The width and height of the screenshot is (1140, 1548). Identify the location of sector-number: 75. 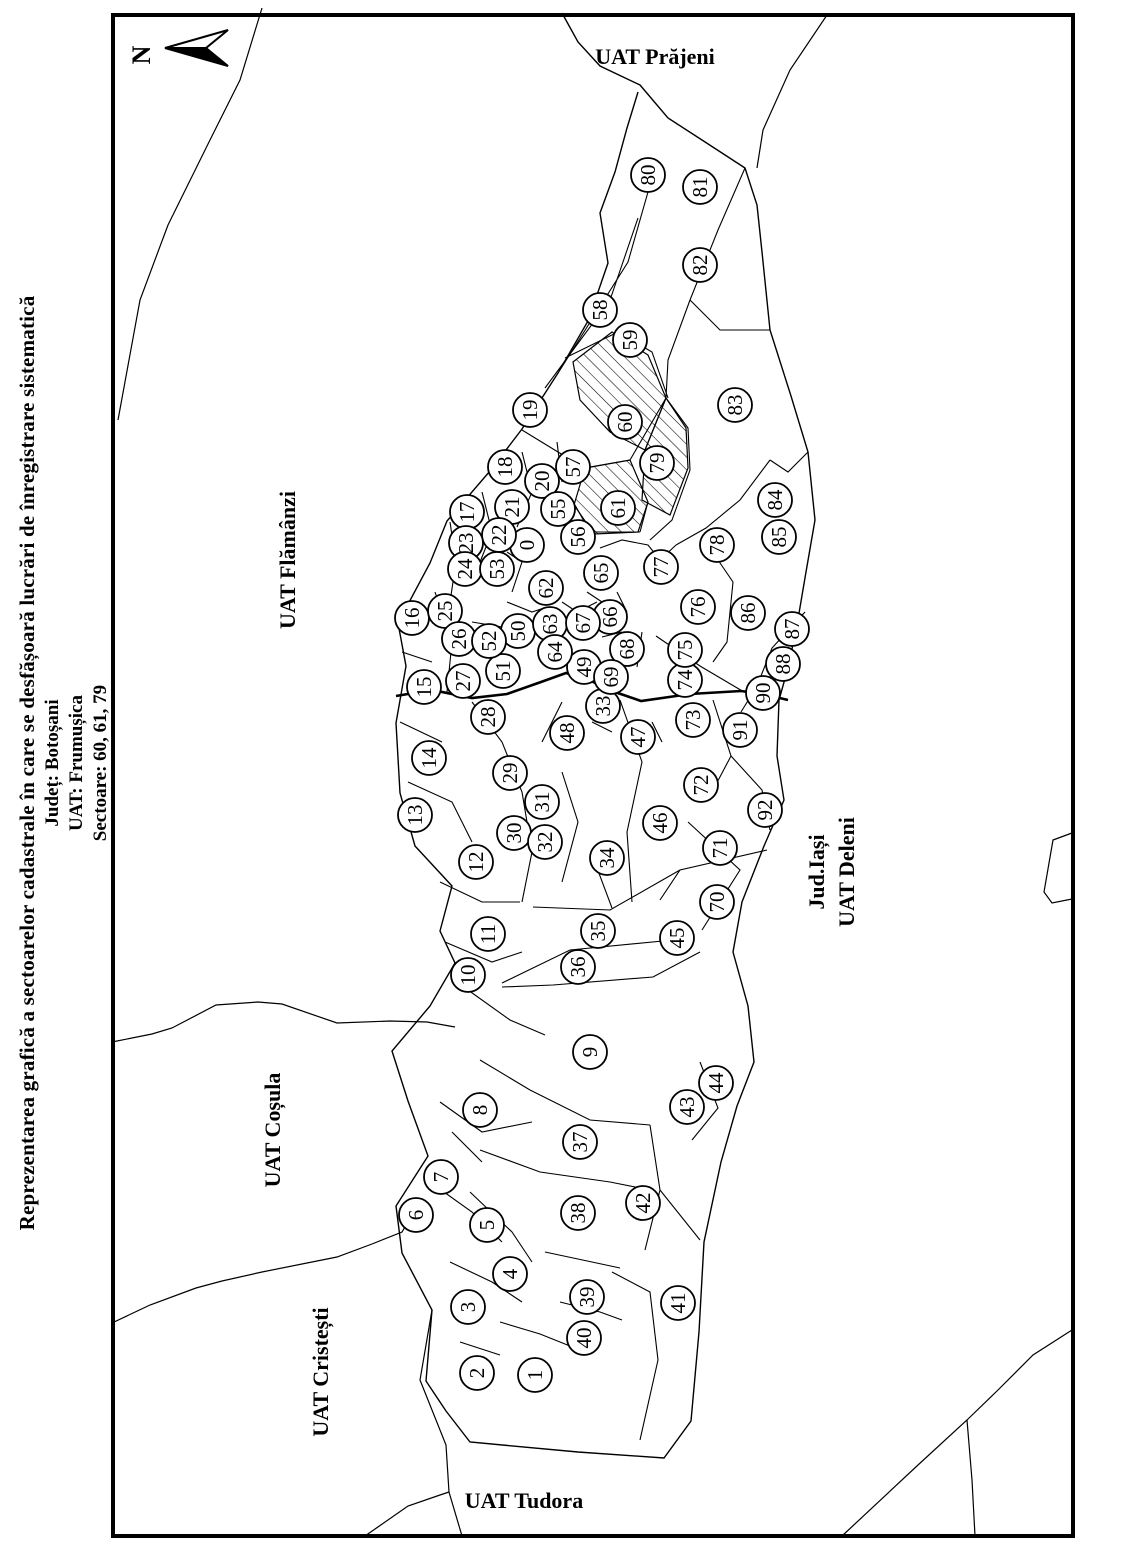
(685, 650).